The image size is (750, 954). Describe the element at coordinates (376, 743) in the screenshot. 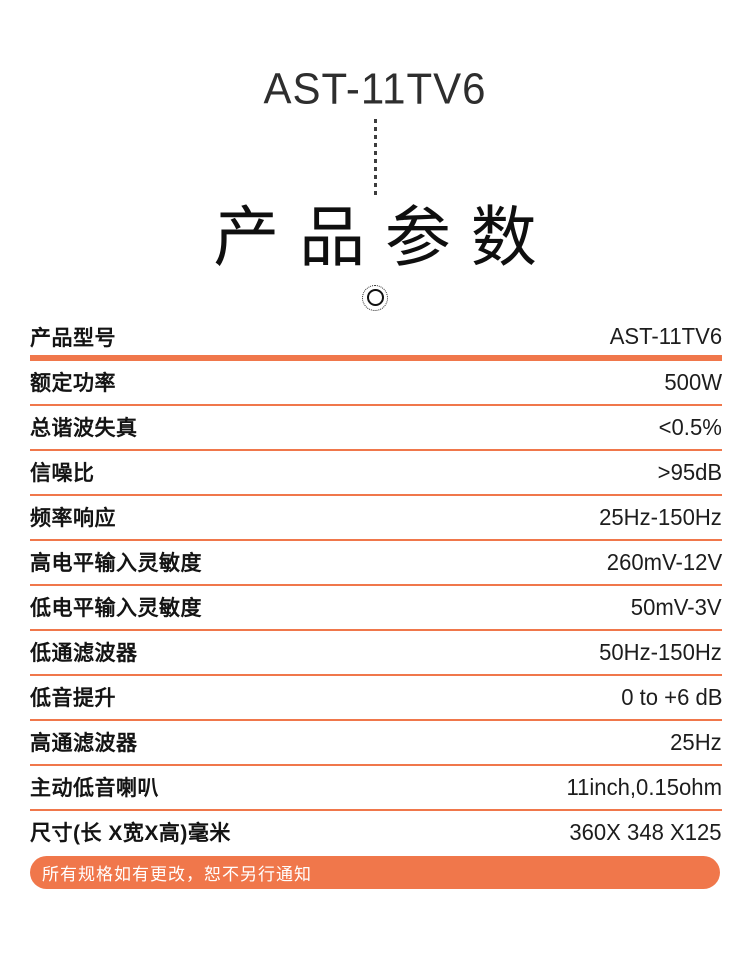

I see `spec-table-row: 高通滤波器 25Hz` at that location.